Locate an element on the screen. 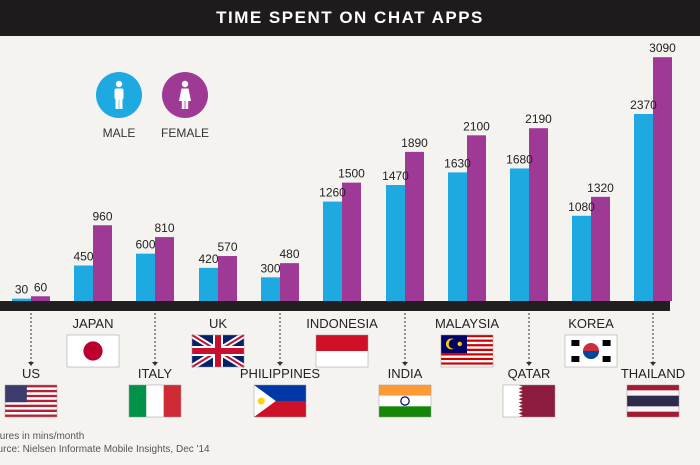  female-person-icon is located at coordinates (185, 94).